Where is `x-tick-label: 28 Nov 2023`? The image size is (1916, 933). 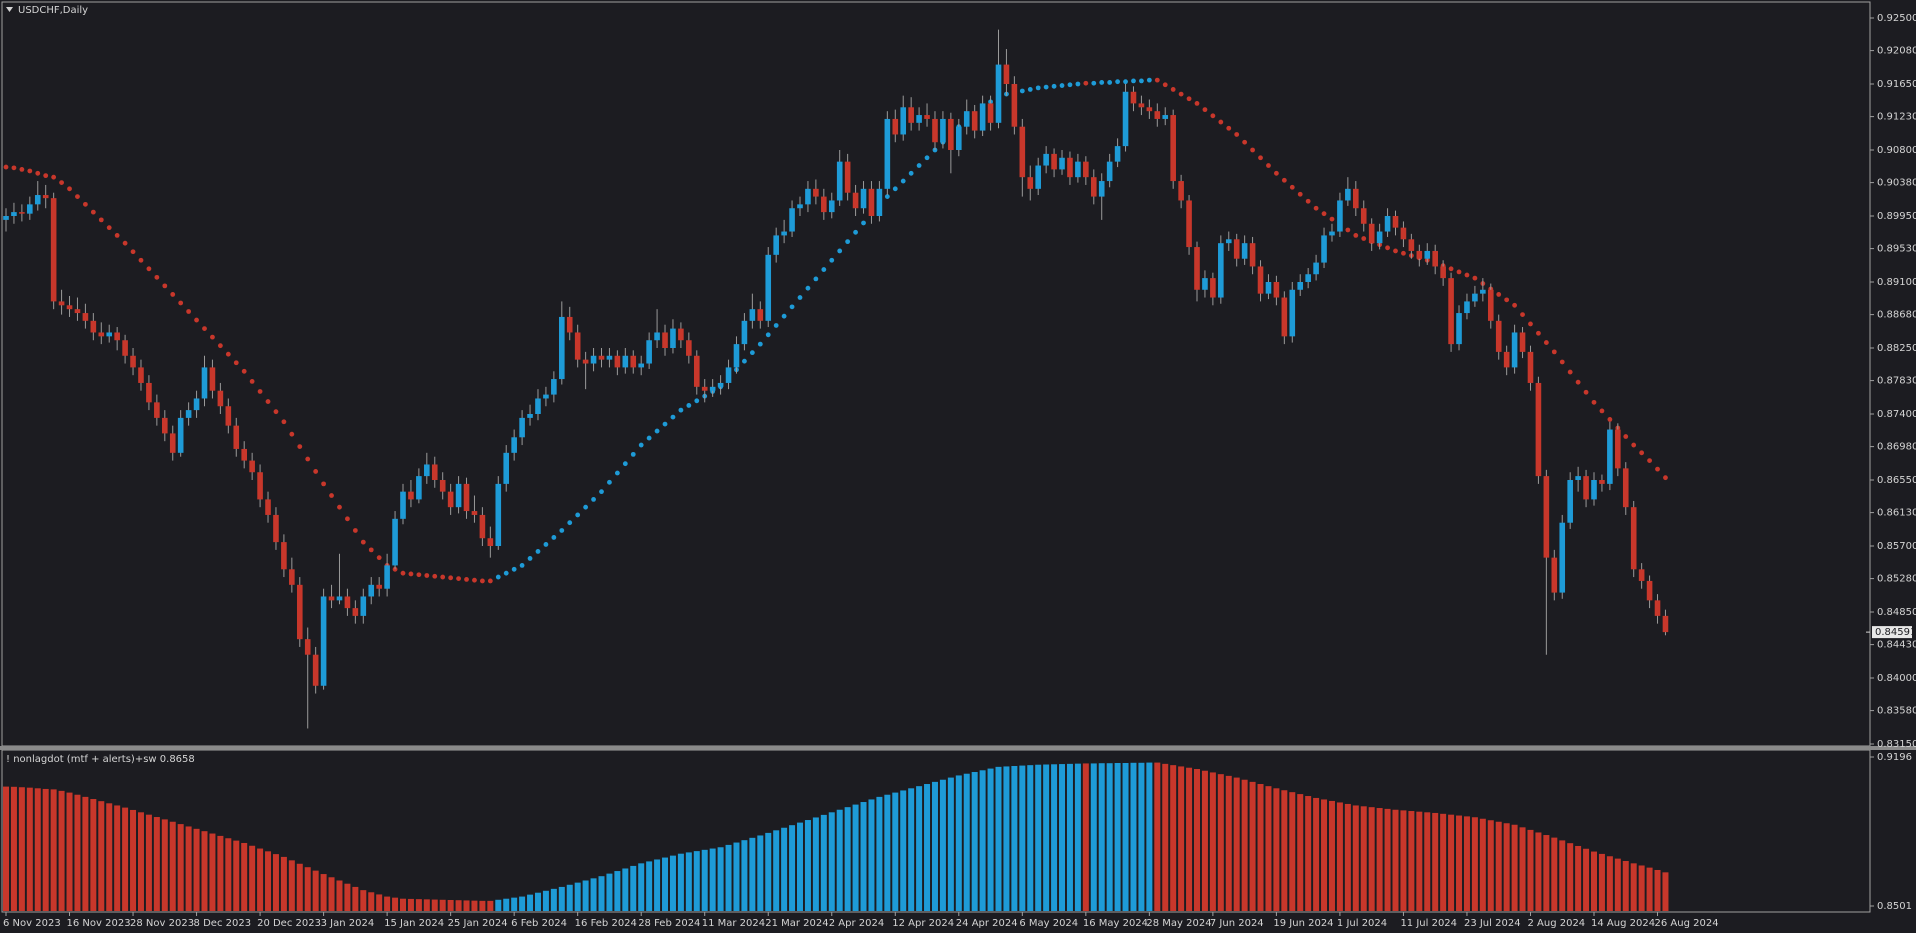
x-tick-label: 28 Nov 2023 is located at coordinates (162, 923).